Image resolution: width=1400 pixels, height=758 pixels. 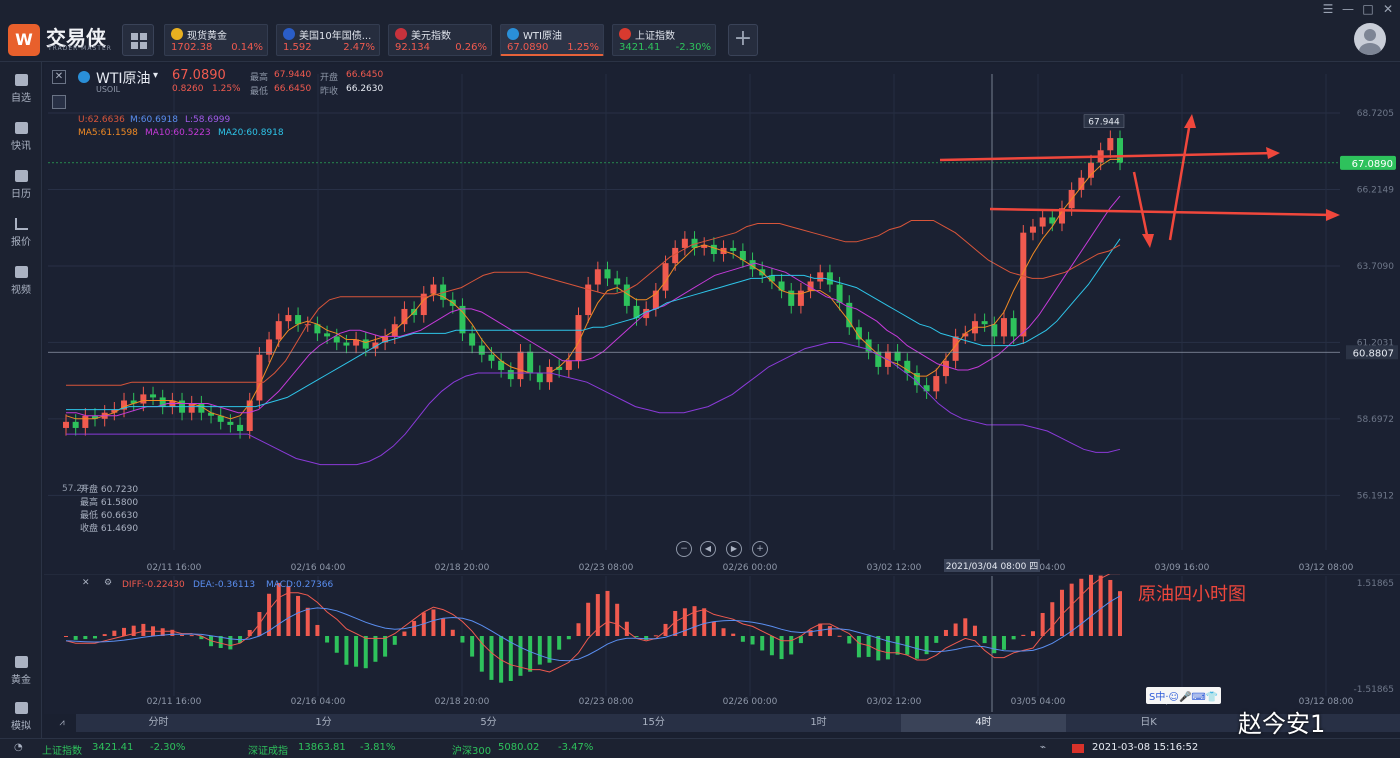 What do you see at coordinates (818, 722) in the screenshot?
I see `period-tab-4: 1时` at bounding box center [818, 722].